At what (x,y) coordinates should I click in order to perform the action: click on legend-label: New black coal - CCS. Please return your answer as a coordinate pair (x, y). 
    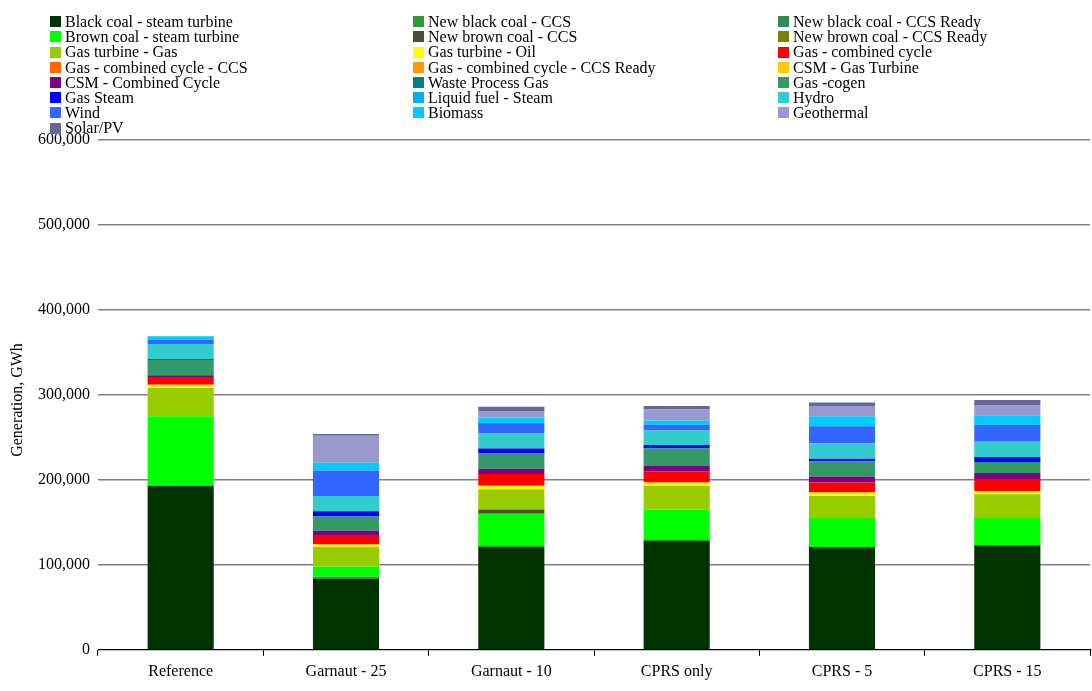
    Looking at the image, I should click on (500, 21).